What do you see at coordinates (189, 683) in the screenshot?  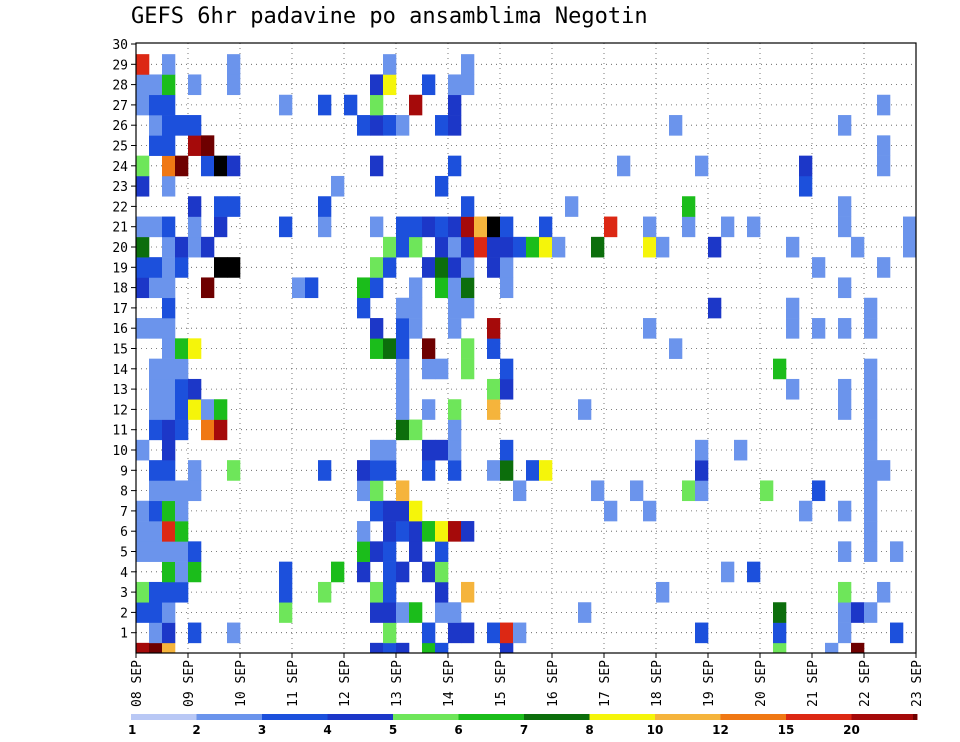 I see `x-tick-label: 09 SEP` at bounding box center [189, 683].